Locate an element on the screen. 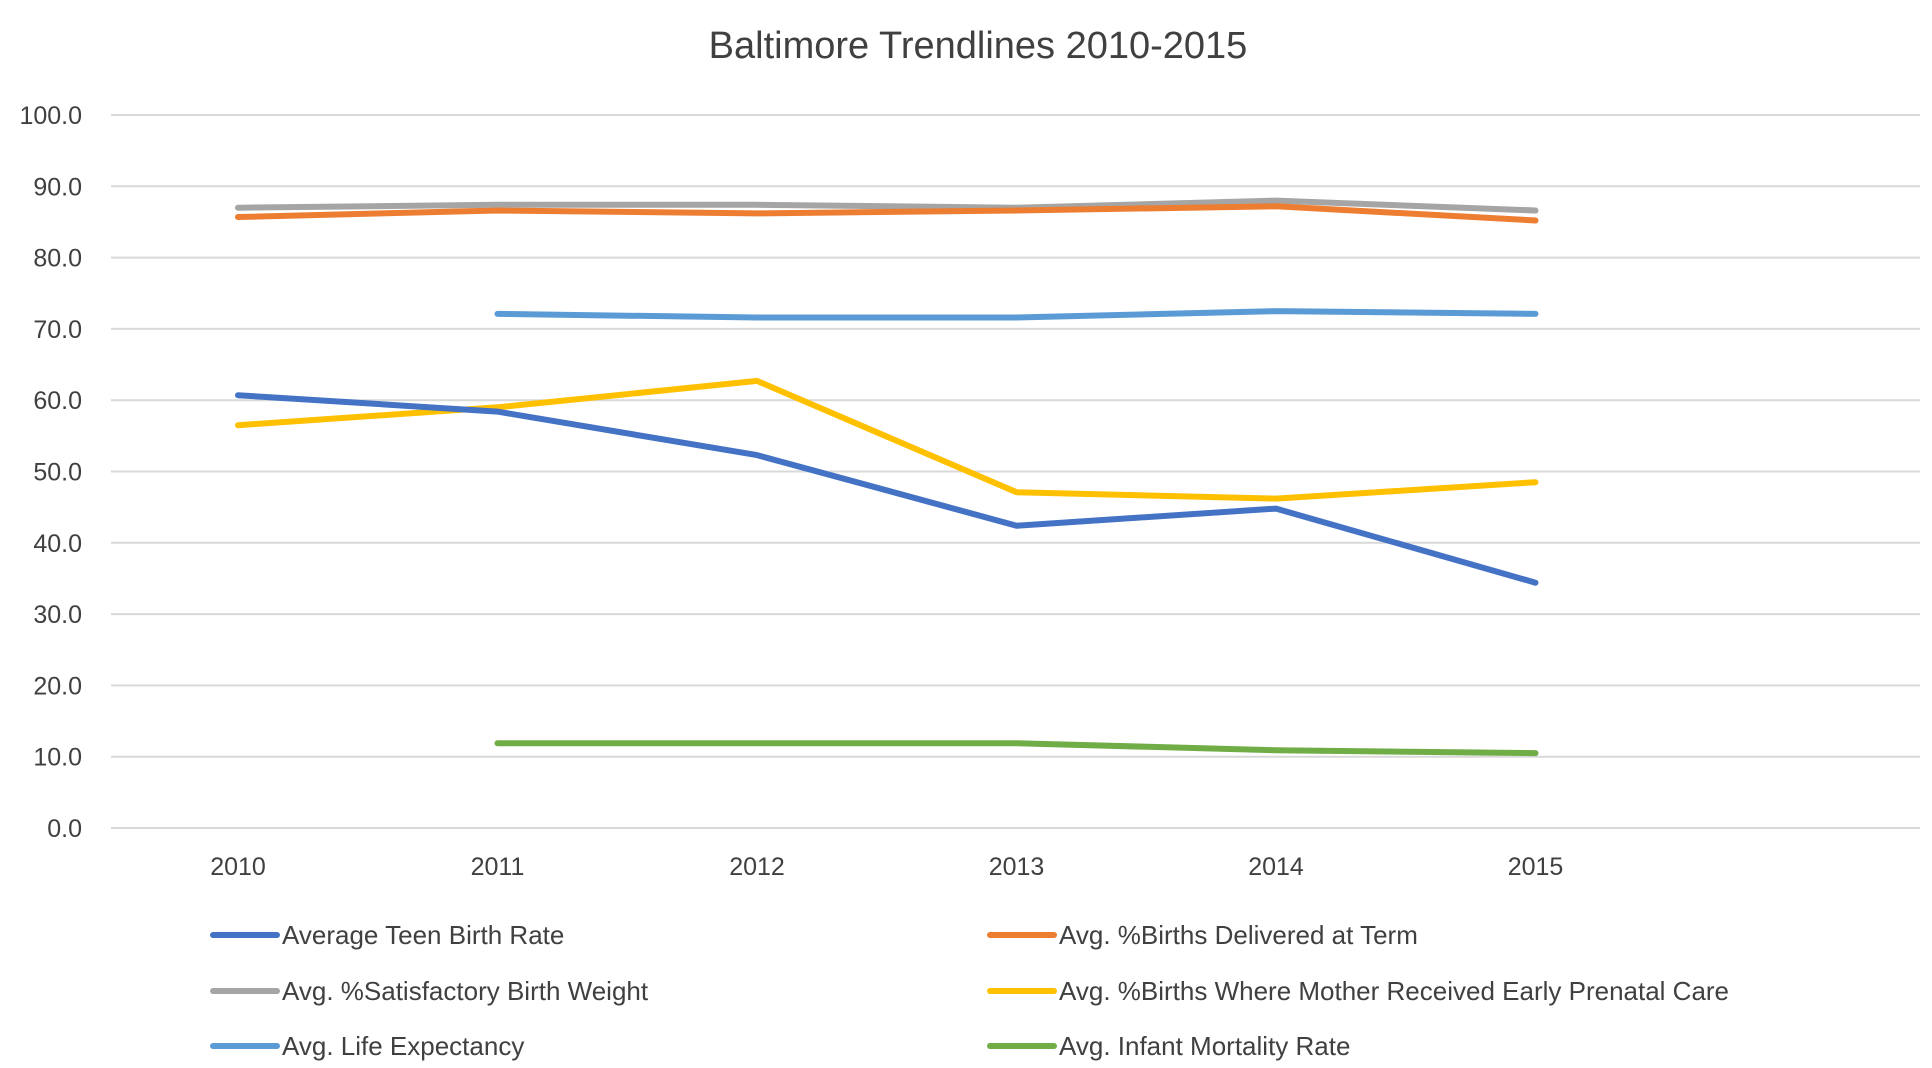 This screenshot has height=1068, width=1932. chart-title: Baltimore Trendlines 2010-2015 is located at coordinates (978, 46).